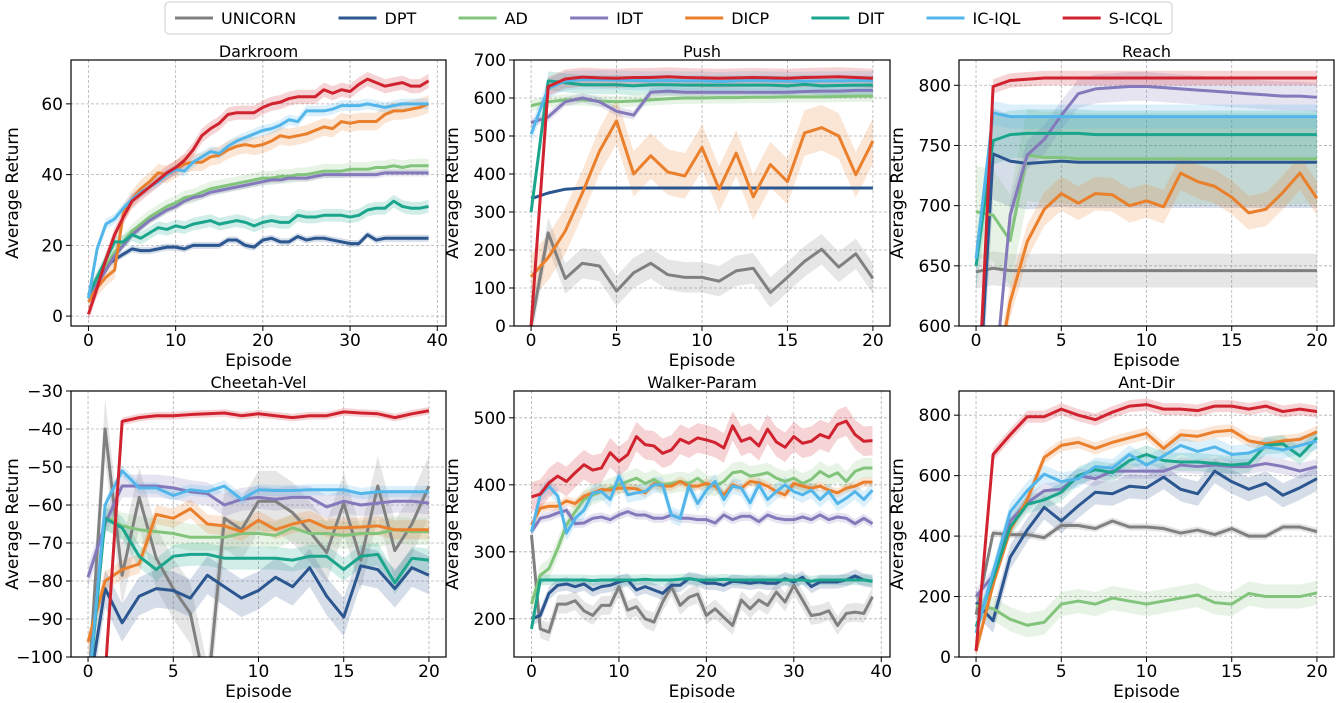 The image size is (1338, 703). I want to click on subplot-title: Ant-Dir, so click(1146, 382).